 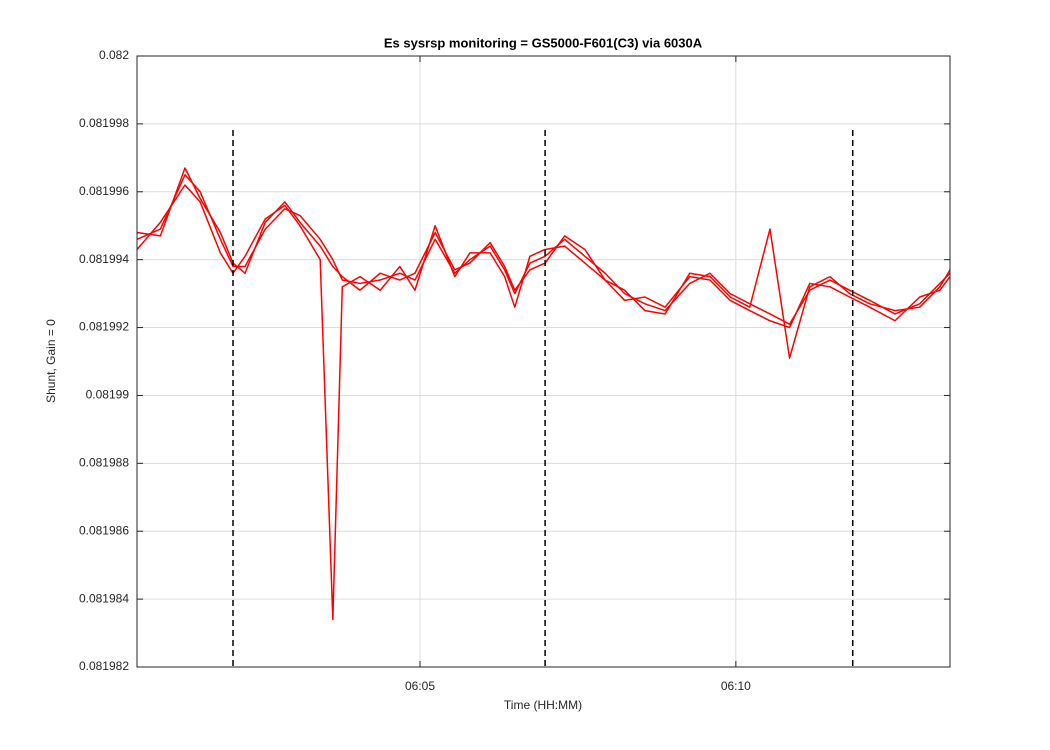 I want to click on y-tick-label: 0.081996, so click(x=104, y=191).